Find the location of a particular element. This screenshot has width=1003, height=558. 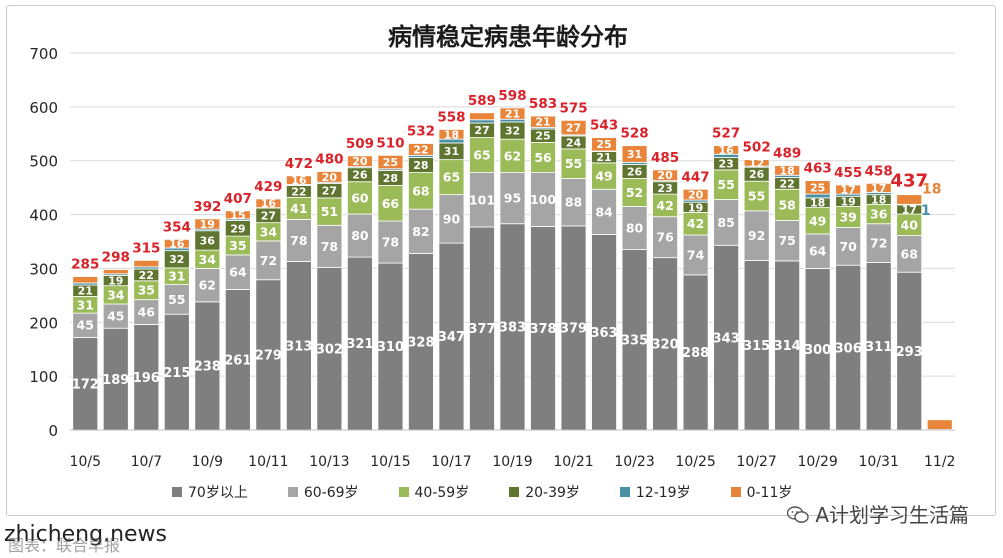

segment-label: 58 is located at coordinates (786, 204).